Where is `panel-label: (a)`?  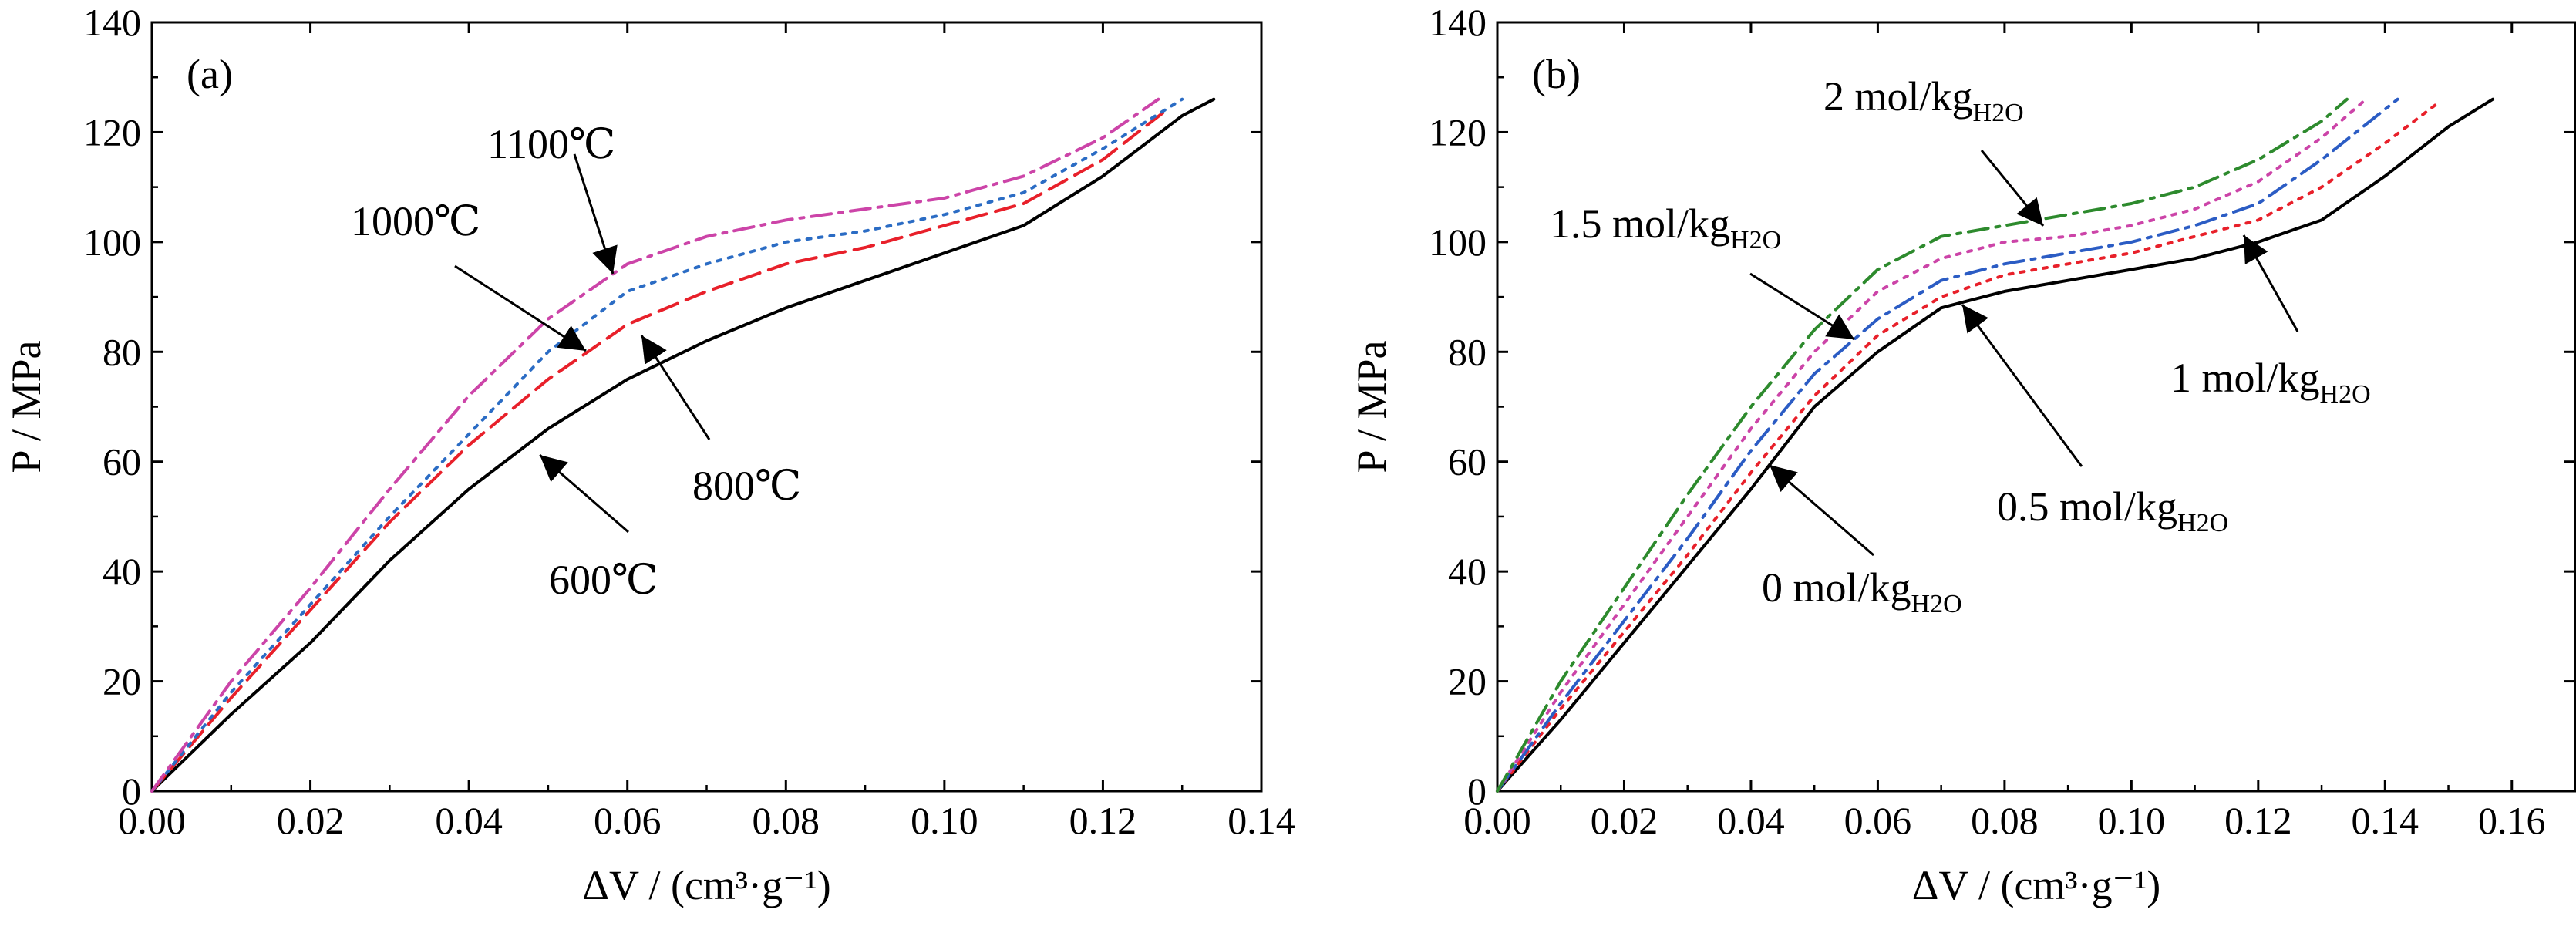
panel-label: (a) is located at coordinates (210, 74).